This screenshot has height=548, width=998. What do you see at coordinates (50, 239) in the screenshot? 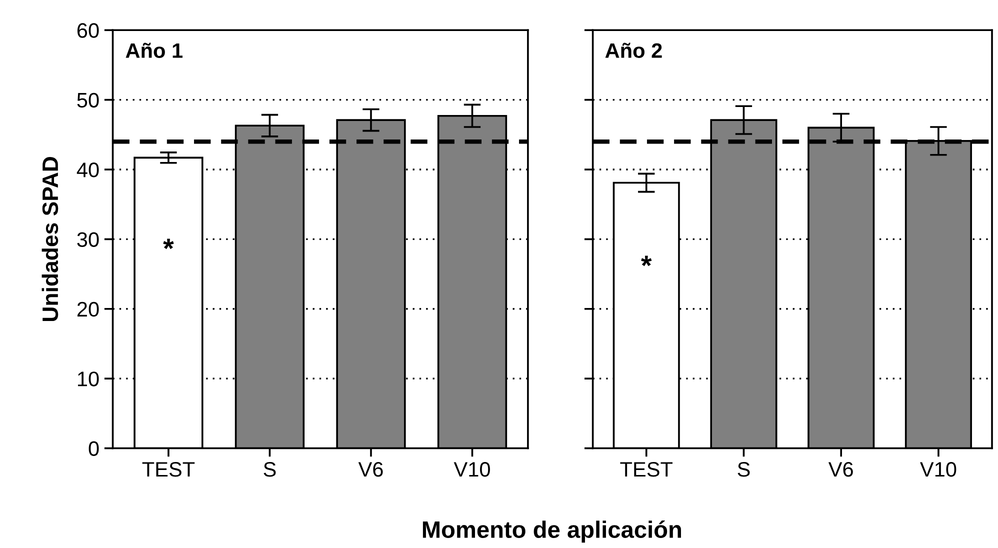
I see `y-axis-title: Unidades SPAD` at bounding box center [50, 239].